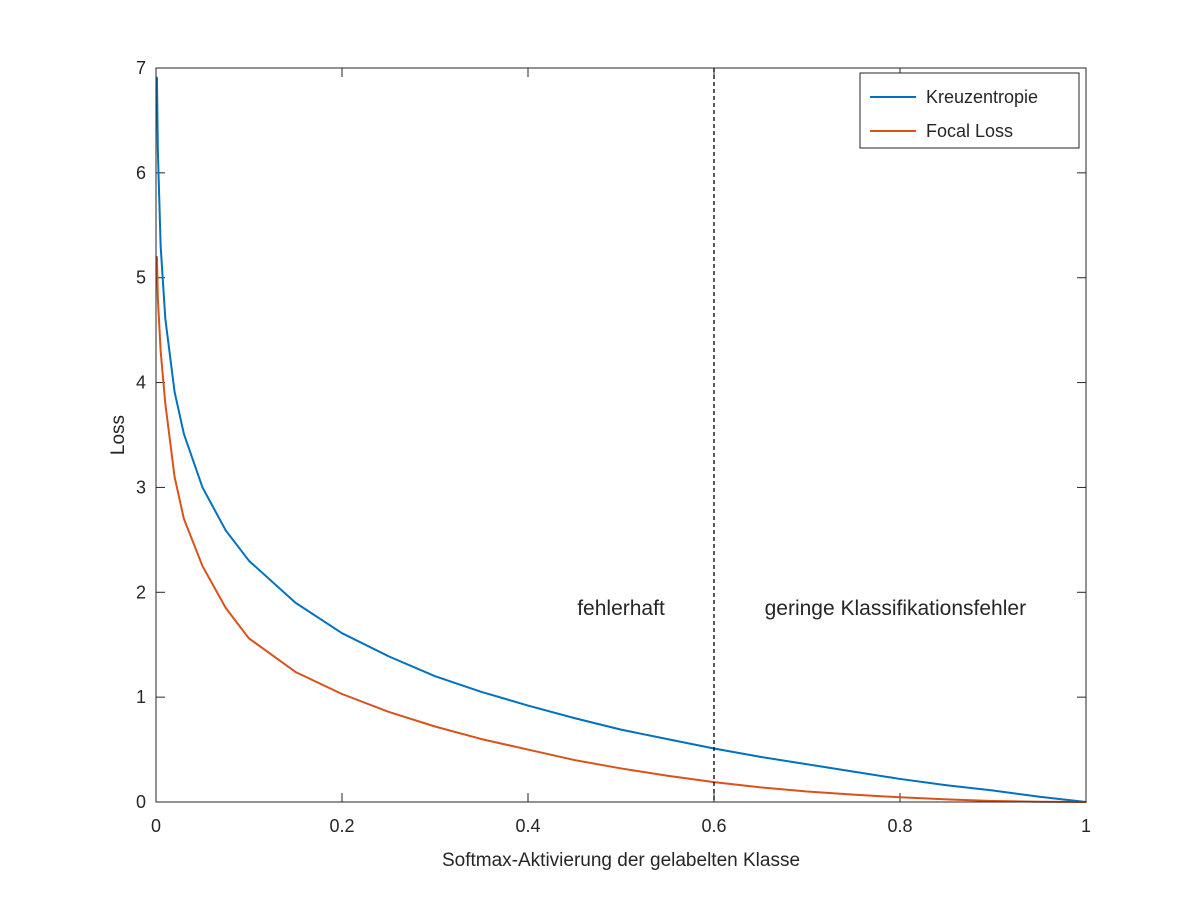 The width and height of the screenshot is (1200, 903). What do you see at coordinates (141, 383) in the screenshot?
I see `y-tick-label: 4` at bounding box center [141, 383].